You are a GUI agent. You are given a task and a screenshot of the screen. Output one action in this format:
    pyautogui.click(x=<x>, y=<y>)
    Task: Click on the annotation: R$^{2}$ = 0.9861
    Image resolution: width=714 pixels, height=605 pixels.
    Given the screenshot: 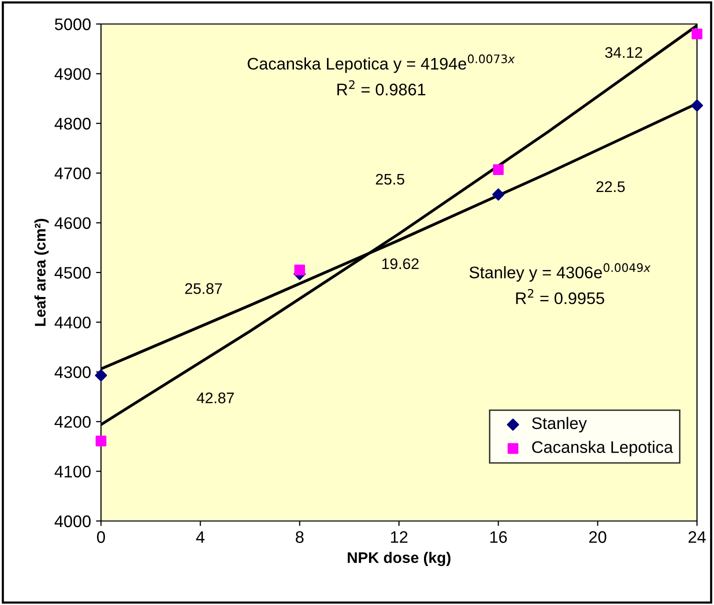 What is the action you would take?
    pyautogui.click(x=381, y=88)
    